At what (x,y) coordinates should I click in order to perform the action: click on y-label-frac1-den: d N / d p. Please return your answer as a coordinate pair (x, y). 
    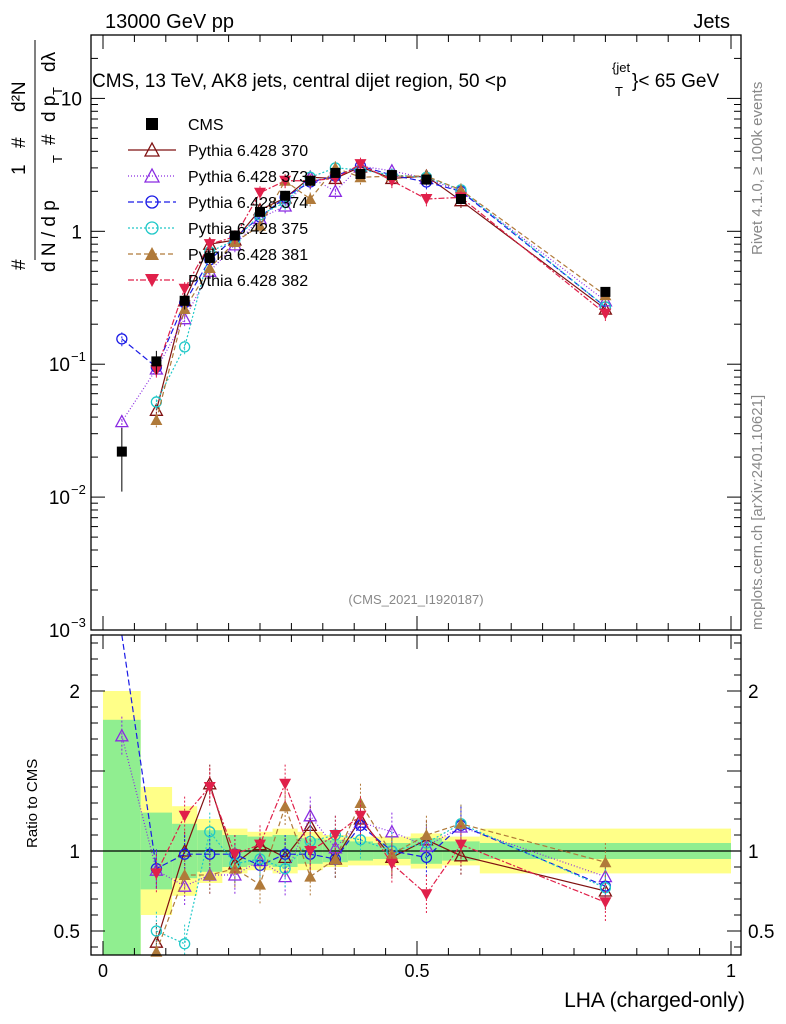
    Looking at the image, I should click on (49, 236).